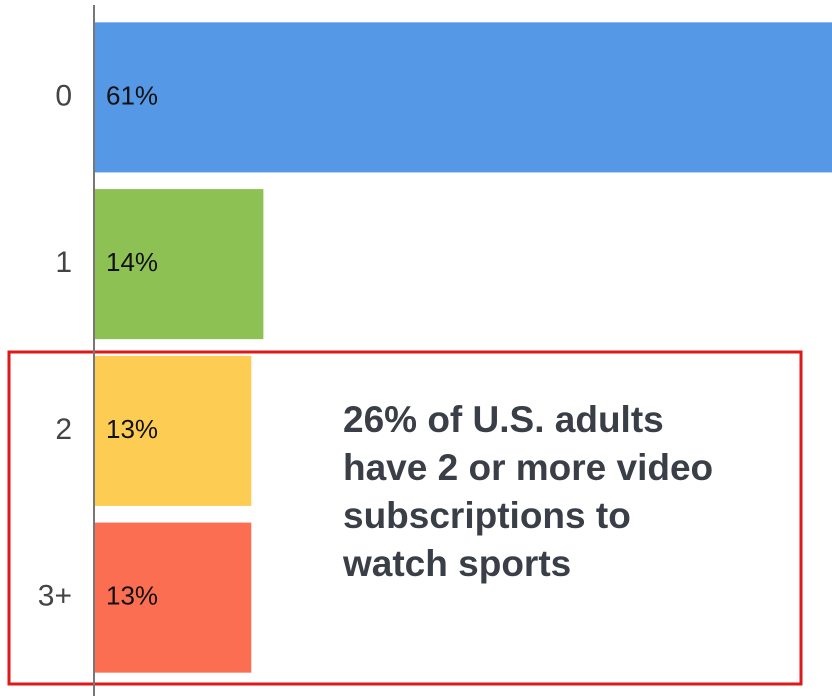 Image resolution: width=832 pixels, height=696 pixels. Describe the element at coordinates (456, 563) in the screenshot. I see `annotation: watch sports` at that location.